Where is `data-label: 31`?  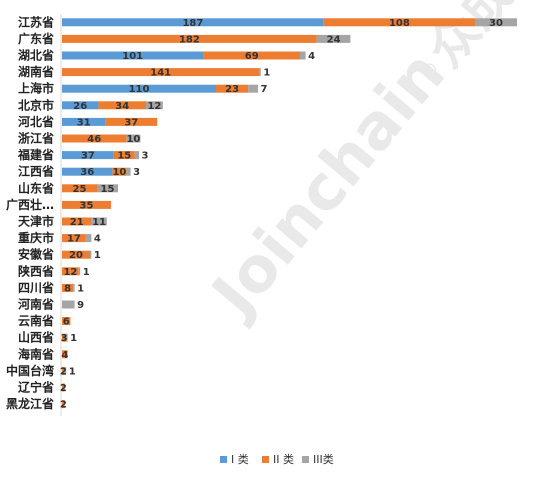 data-label: 31 is located at coordinates (84, 122).